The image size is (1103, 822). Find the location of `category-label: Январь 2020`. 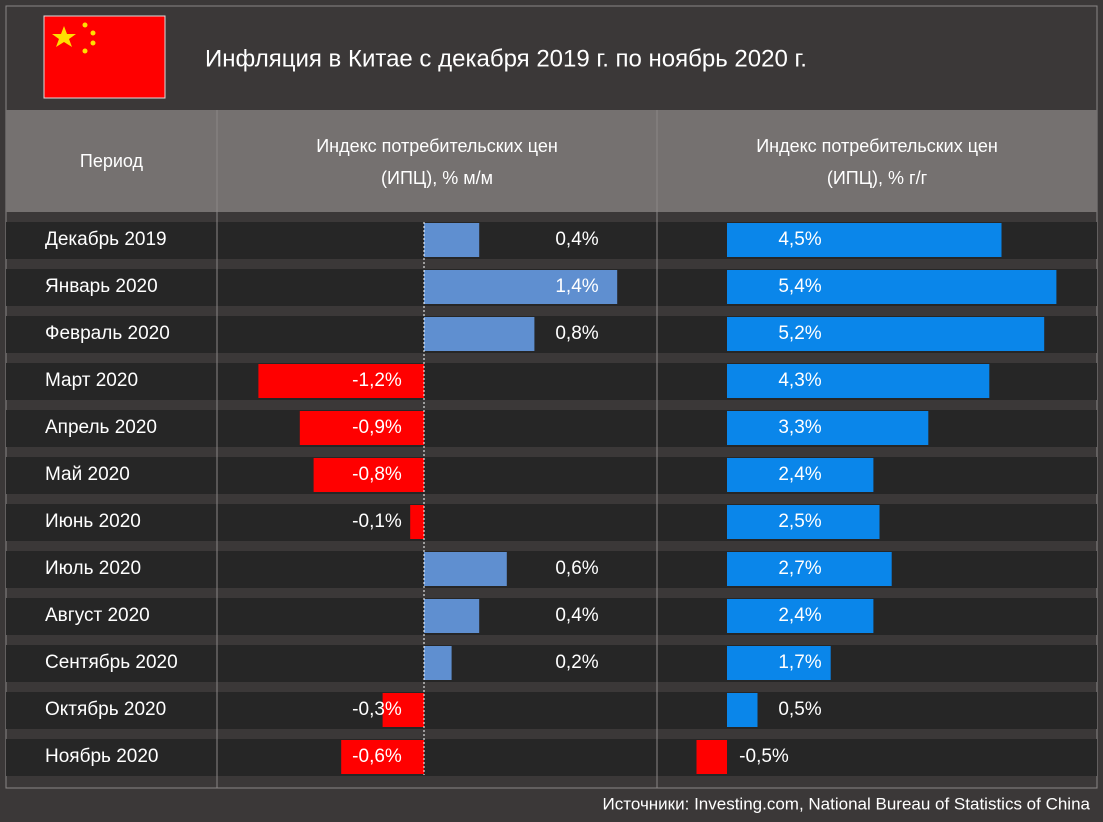

category-label: Январь 2020 is located at coordinates (101, 286).